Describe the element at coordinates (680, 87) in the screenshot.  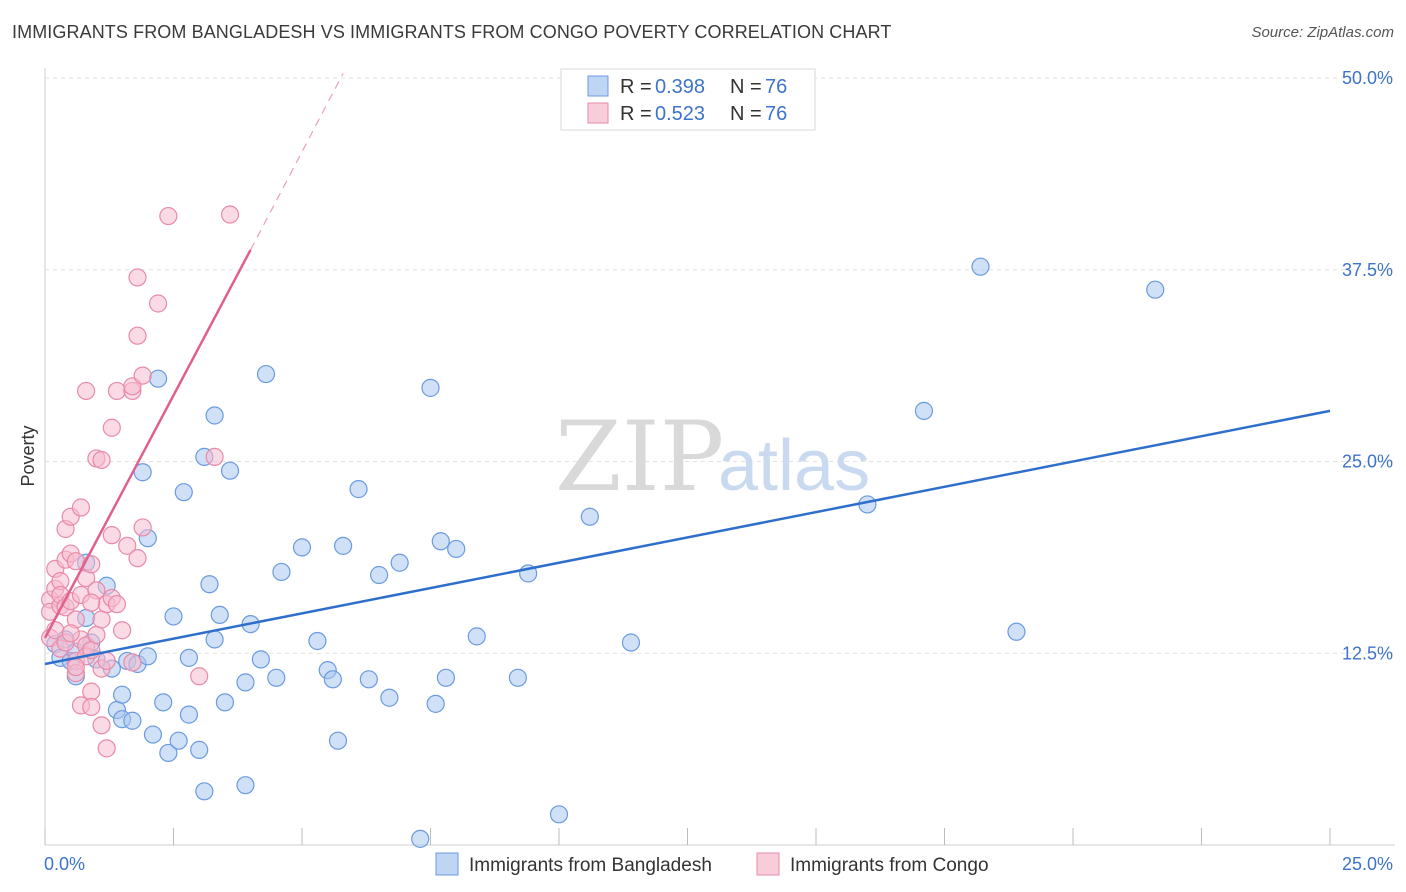
I see `legend-r-value-0: 0.398` at that location.